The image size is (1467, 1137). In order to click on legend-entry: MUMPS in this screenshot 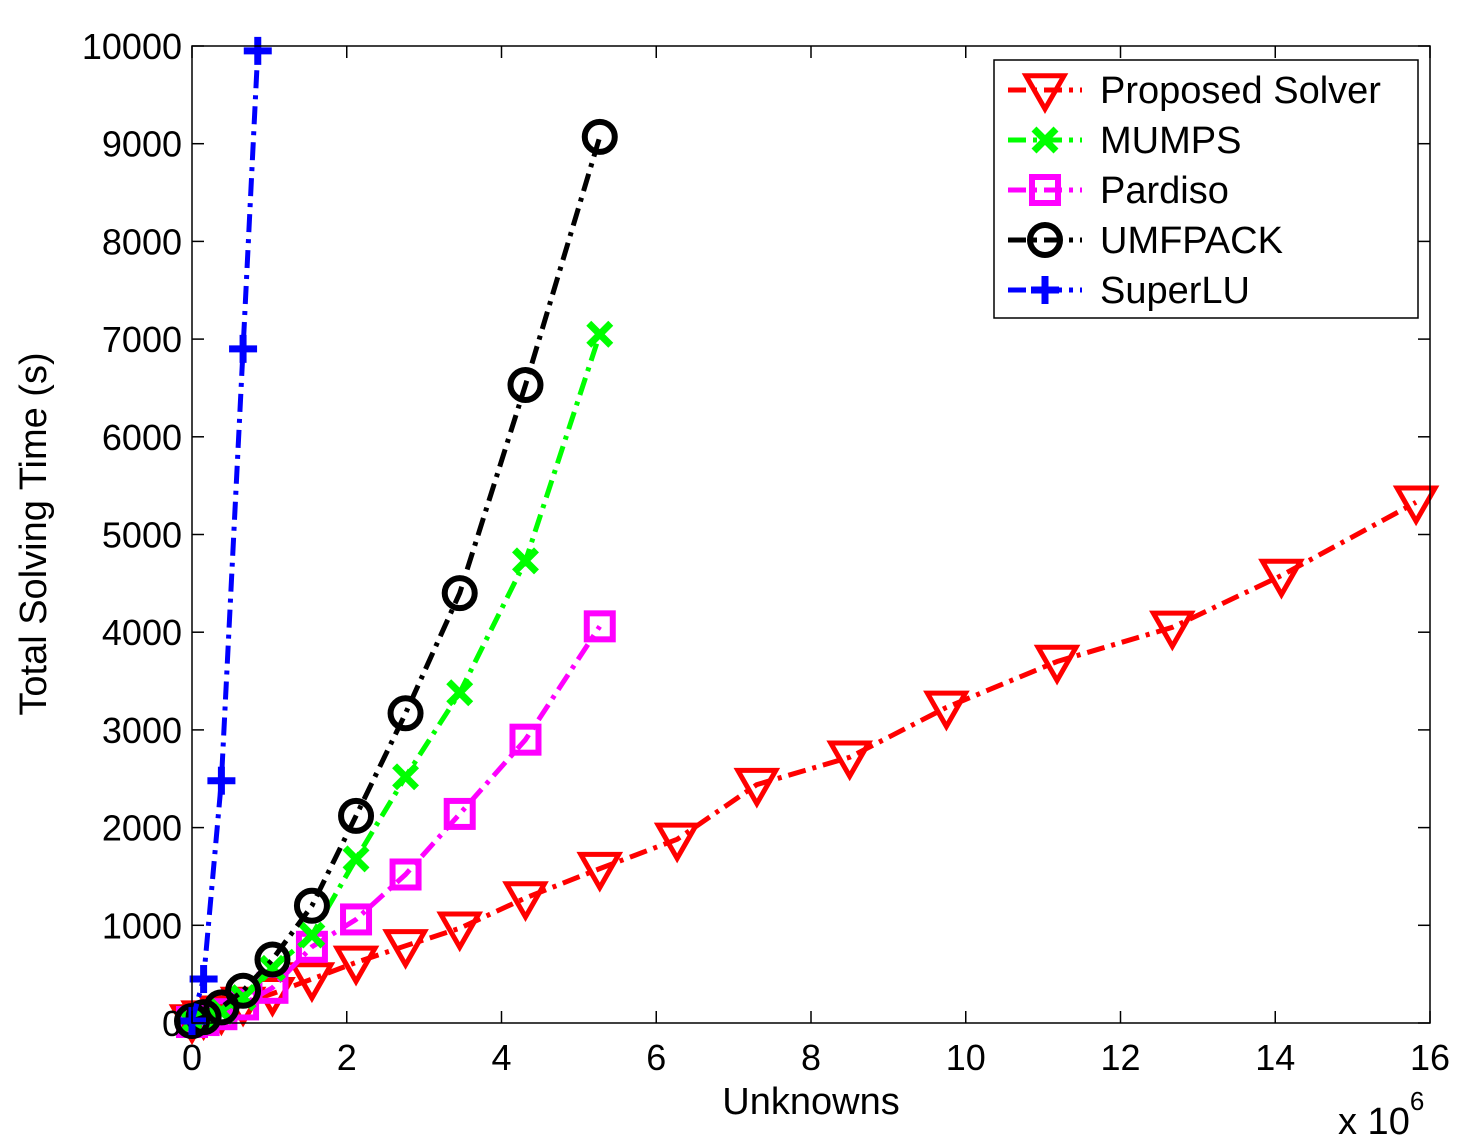, I will do `click(1124, 141)`.